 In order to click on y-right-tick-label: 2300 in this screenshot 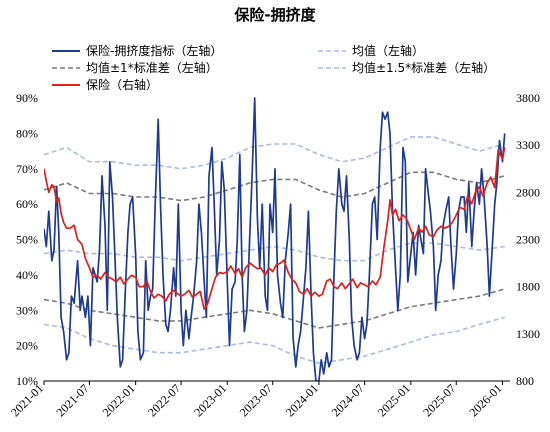, I will do `click(528, 240)`.